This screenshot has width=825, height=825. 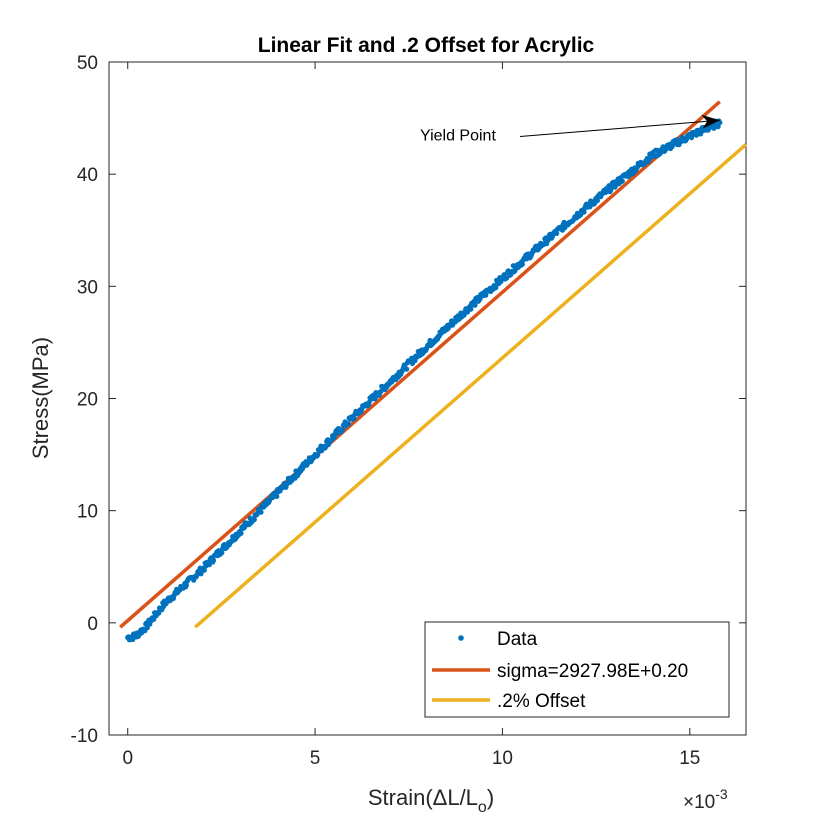 I want to click on x-multiplier-exponent: -3, so click(x=721, y=794).